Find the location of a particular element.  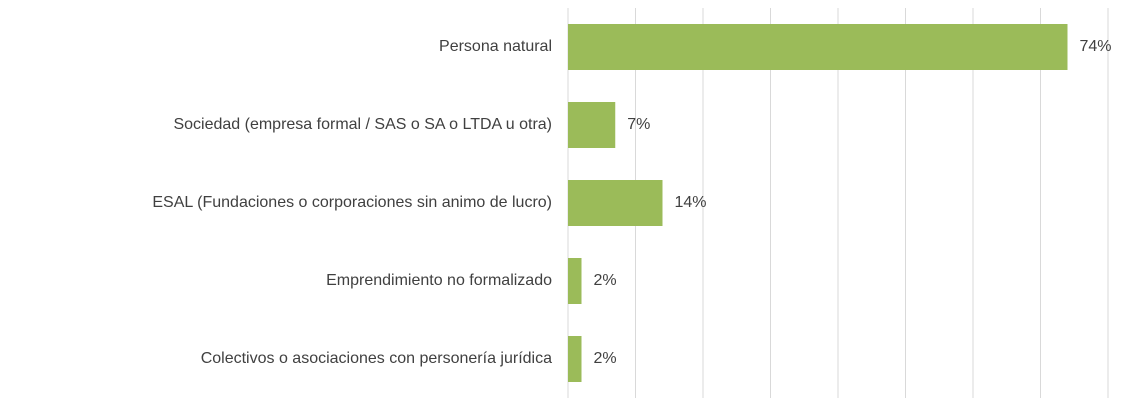

y-tick-label: Emprendimiento no formalizado is located at coordinates (439, 280).